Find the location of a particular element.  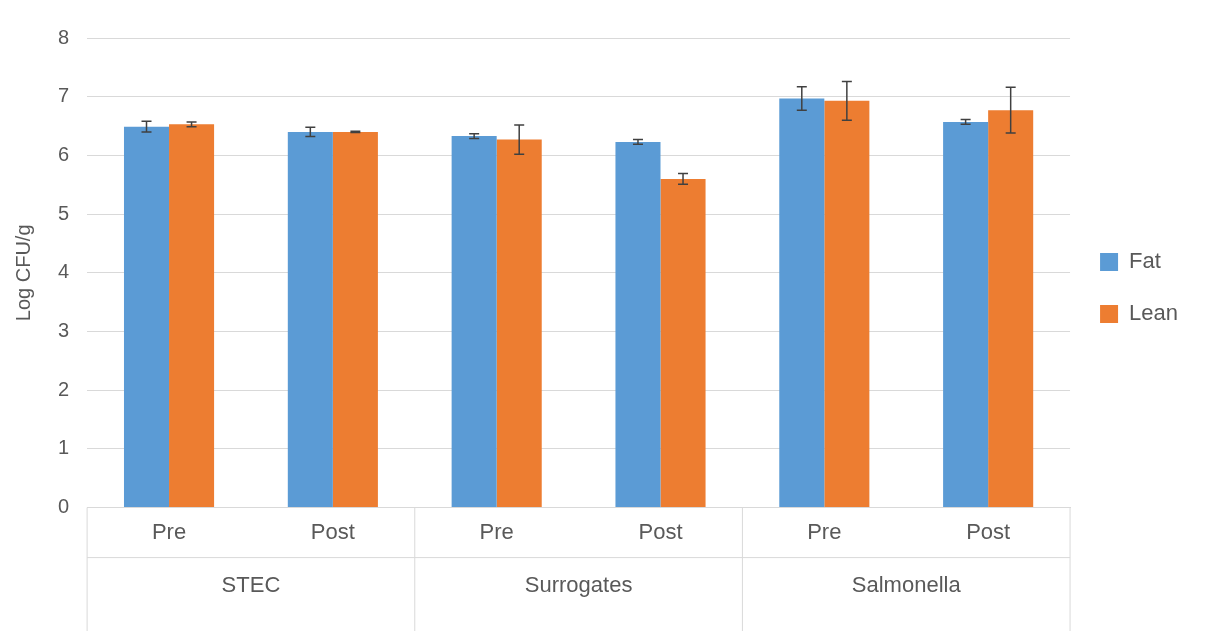

text: STEC is located at coordinates (251, 584).